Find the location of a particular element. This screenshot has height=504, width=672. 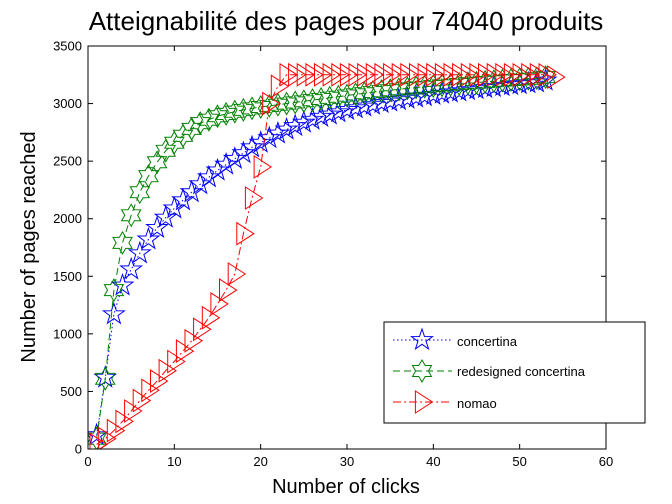

legend-label-redesigned-concertina: redesigned concertina is located at coordinates (521, 371).